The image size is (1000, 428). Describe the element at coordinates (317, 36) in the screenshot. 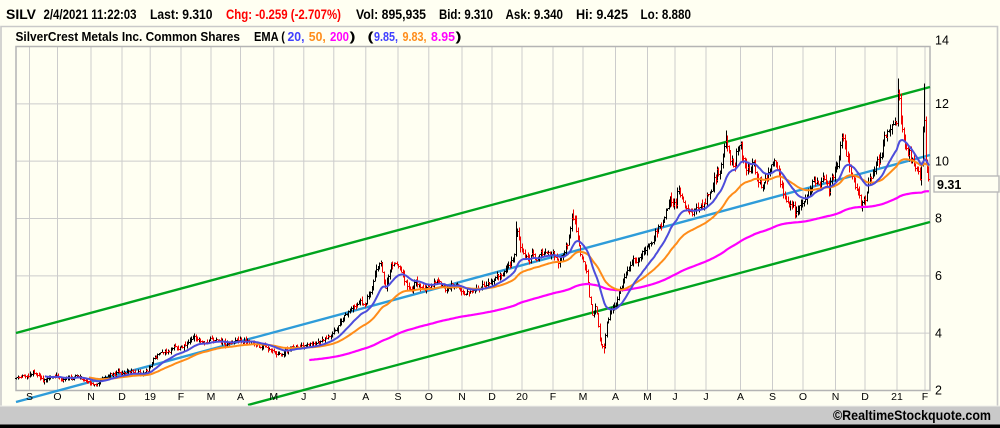

I see `svg-text: 50,` at that location.